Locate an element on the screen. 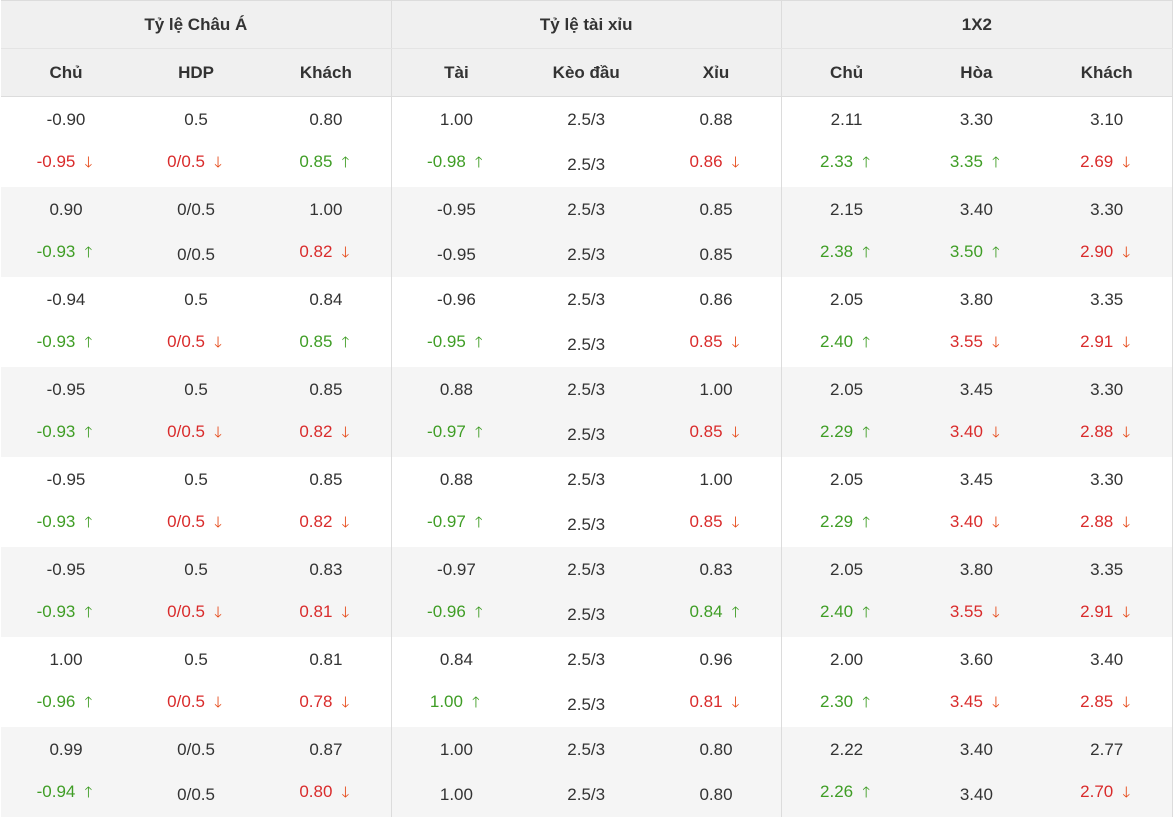 The image size is (1174, 819). odds-value: -0.97 is located at coordinates (446, 431).